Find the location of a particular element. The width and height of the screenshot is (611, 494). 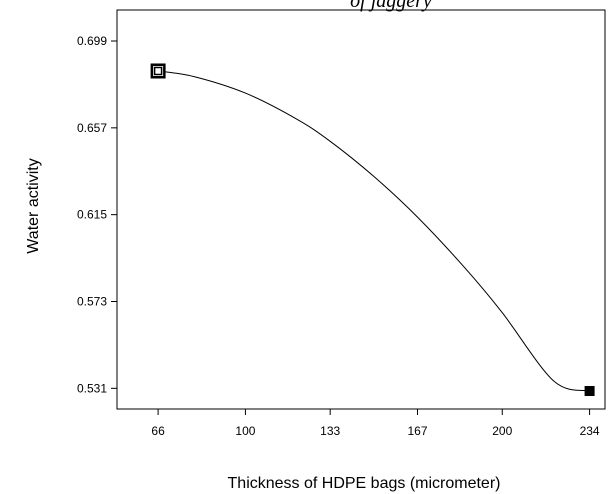

x-axis: 66 100 133 167 200 234 is located at coordinates (375, 423).